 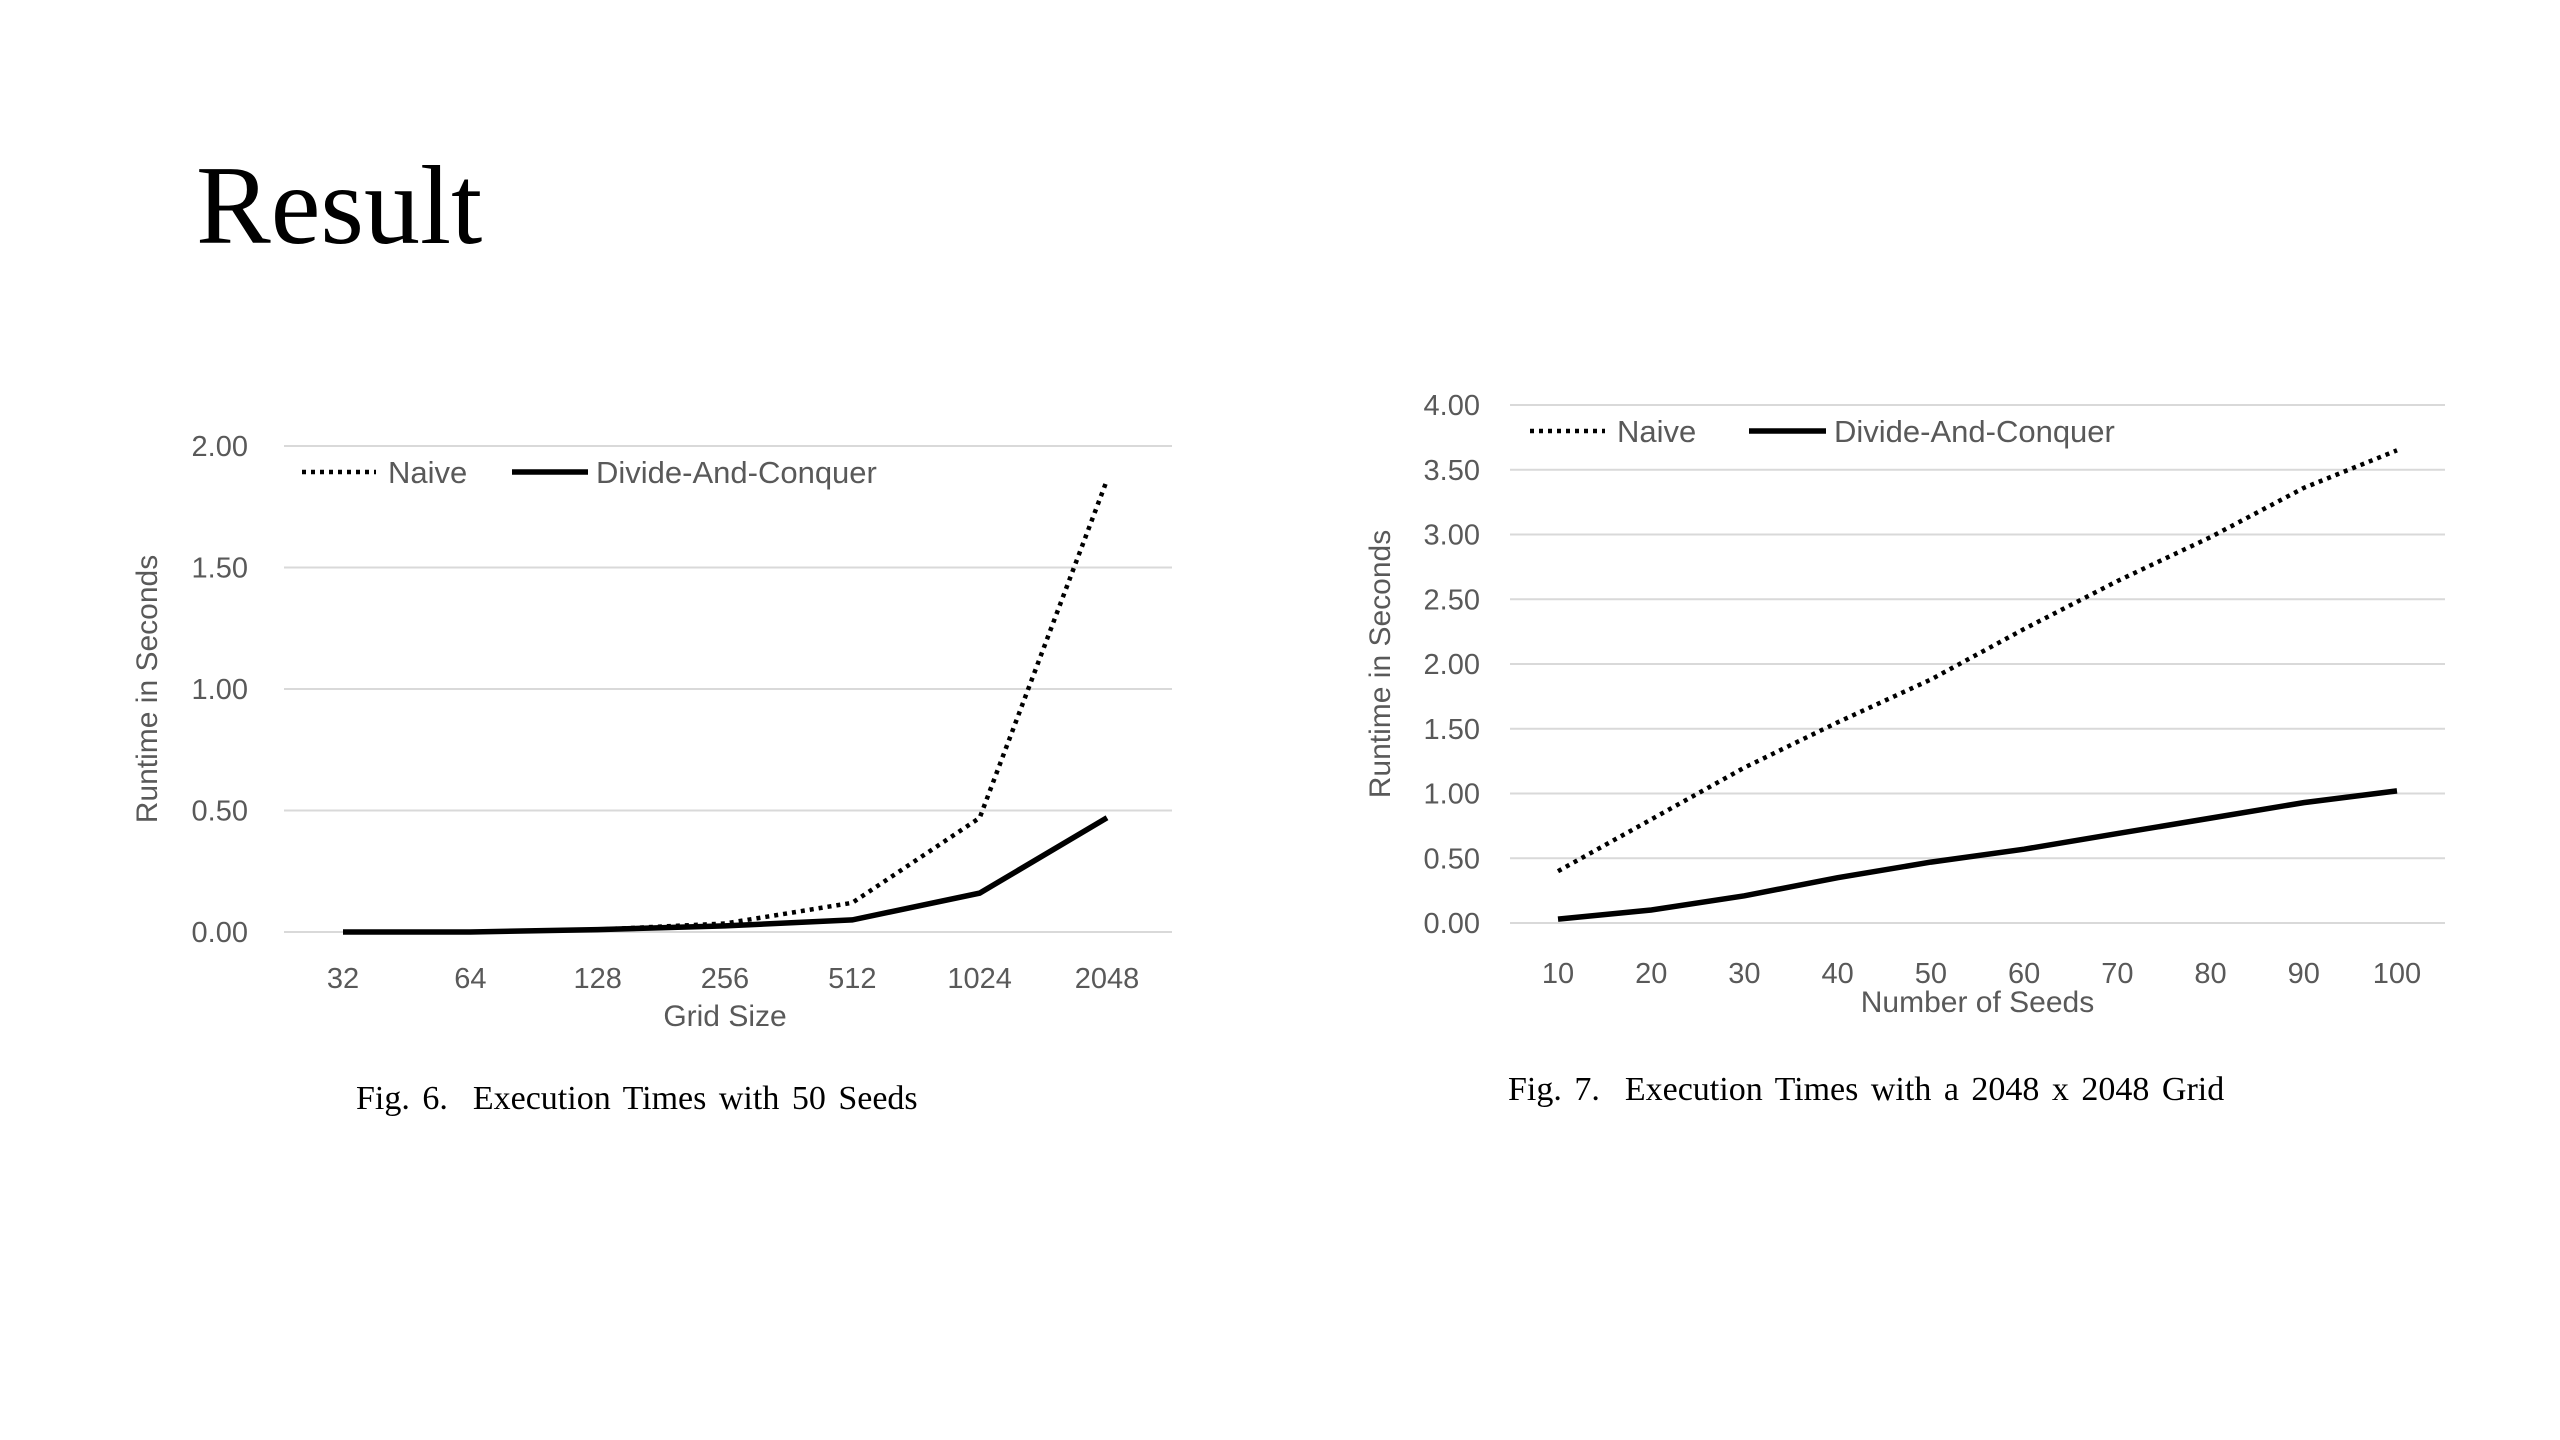 I want to click on y-tick-label: 4.00, so click(x=1452, y=406).